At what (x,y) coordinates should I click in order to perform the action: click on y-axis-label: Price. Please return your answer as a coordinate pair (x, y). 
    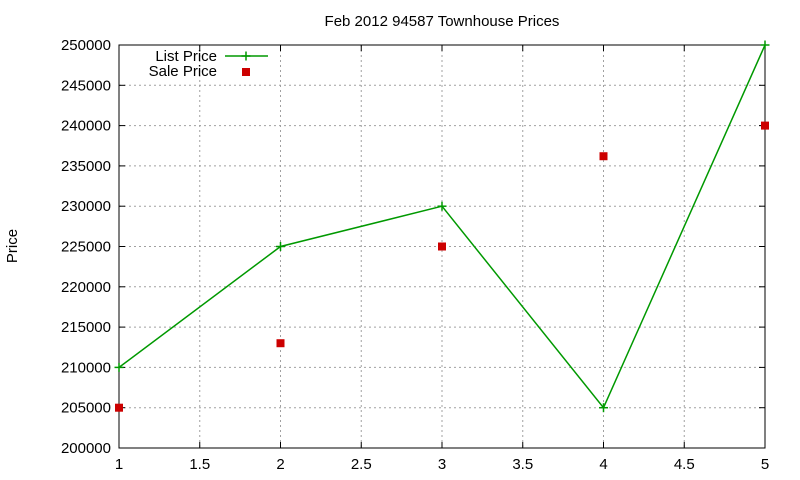
    Looking at the image, I should click on (12, 246).